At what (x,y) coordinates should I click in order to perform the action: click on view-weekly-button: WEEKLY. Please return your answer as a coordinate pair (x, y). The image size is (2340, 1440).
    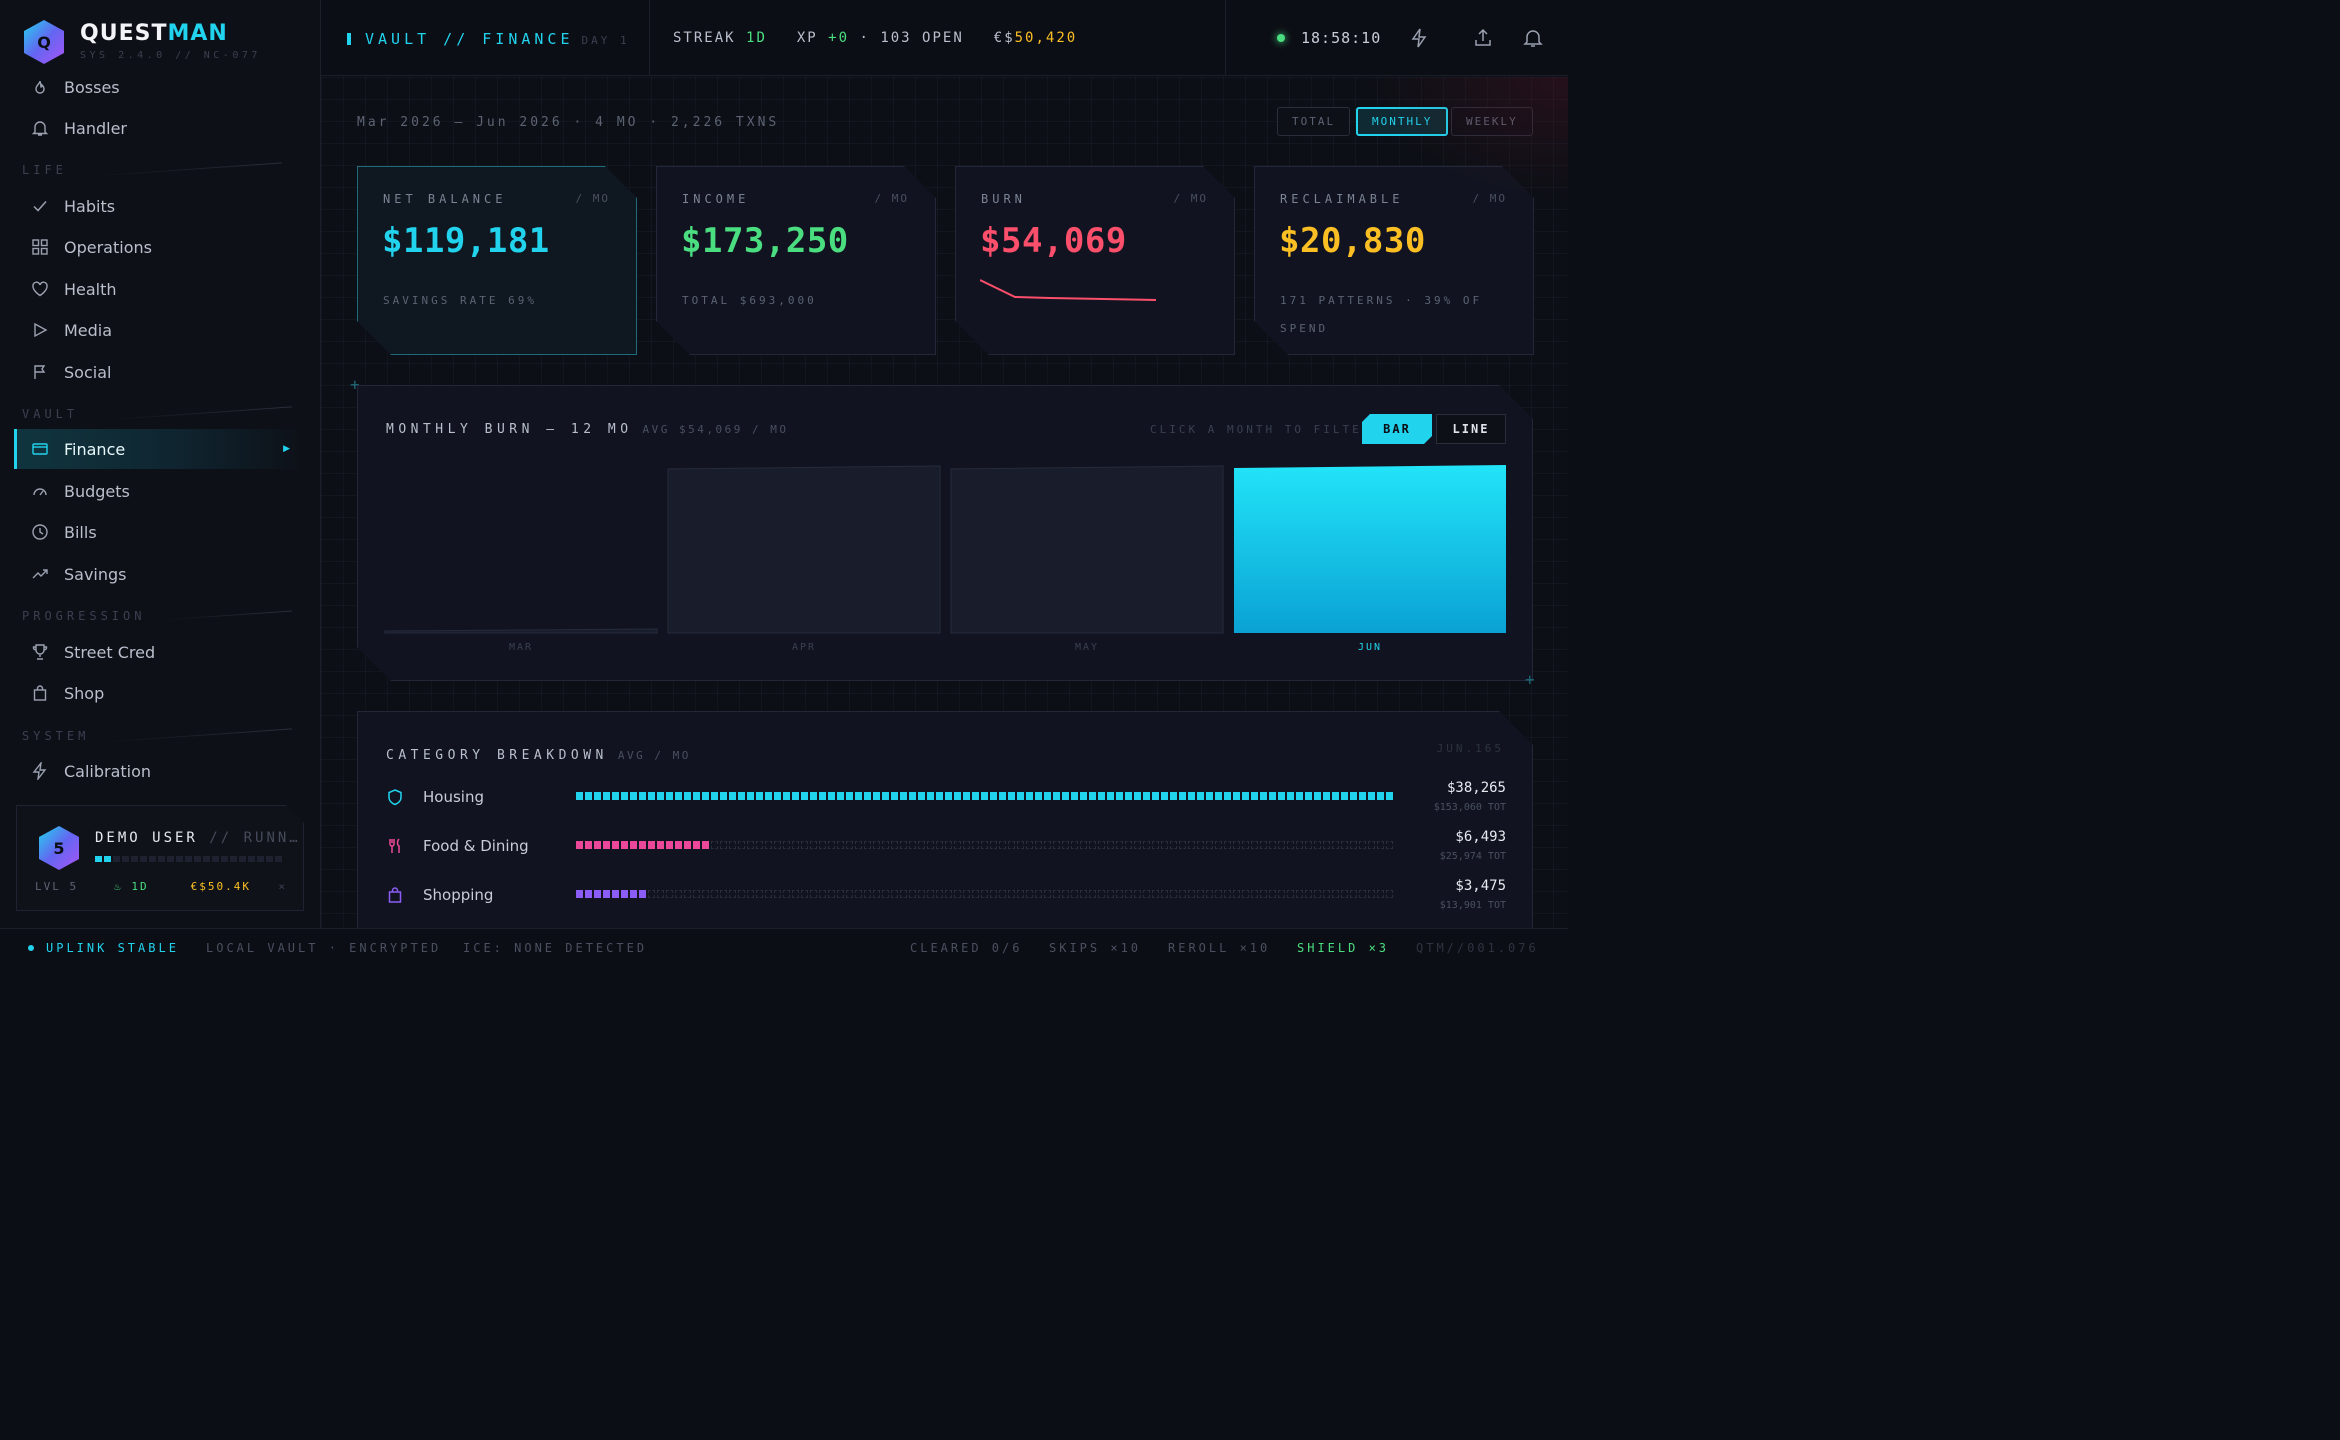
    Looking at the image, I should click on (1492, 121).